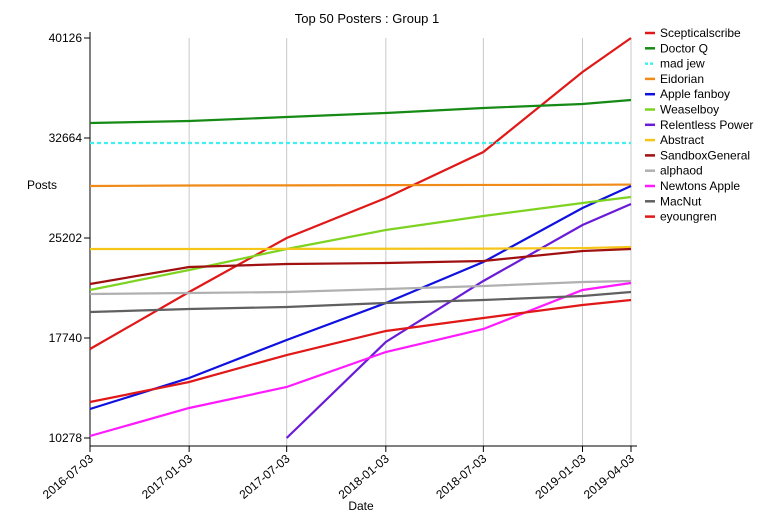  Describe the element at coordinates (705, 155) in the screenshot. I see `legend-label: SandboxGeneral` at that location.